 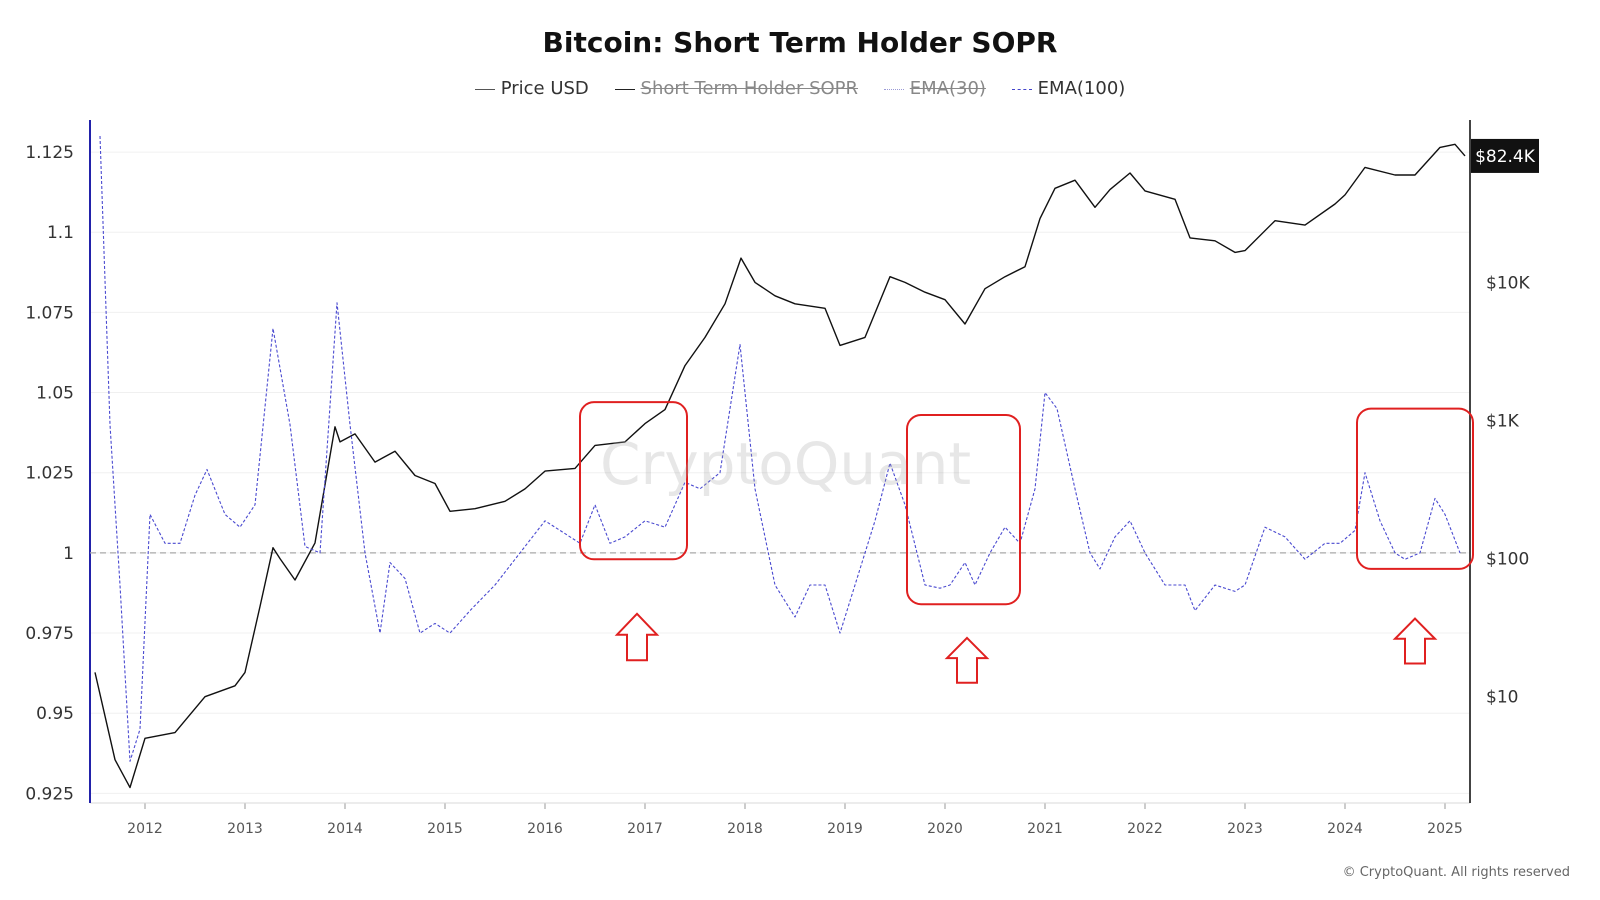 What do you see at coordinates (800, 42) in the screenshot?
I see `chart-title: Bitcoin: Short Term Holder SOPR` at bounding box center [800, 42].